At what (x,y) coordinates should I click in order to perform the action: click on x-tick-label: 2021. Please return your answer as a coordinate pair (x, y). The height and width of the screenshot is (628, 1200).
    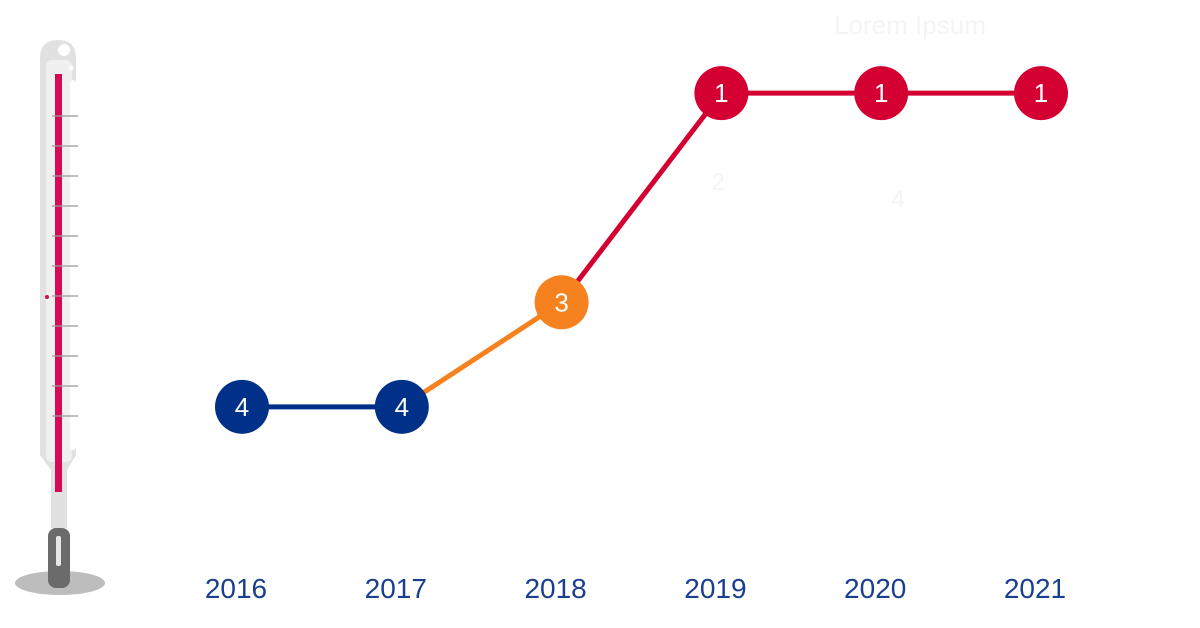
    Looking at the image, I should click on (1035, 588).